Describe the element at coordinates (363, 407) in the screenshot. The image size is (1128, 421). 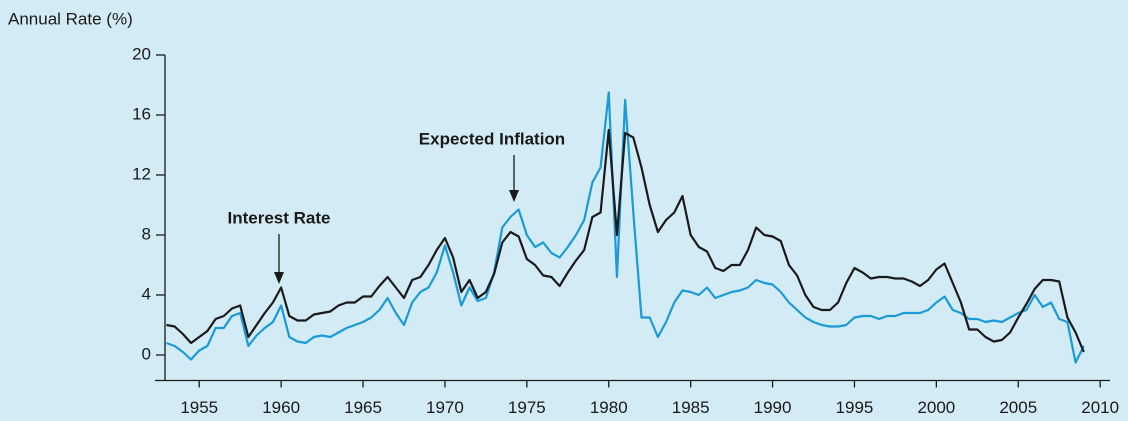
I see `x-tick-label: 1965` at that location.